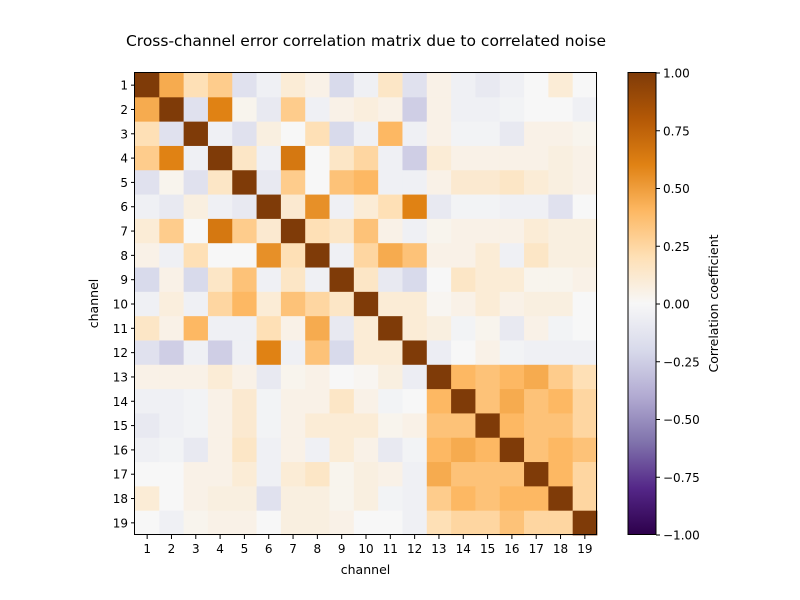  What do you see at coordinates (245, 549) in the screenshot?
I see `x-tick-label: 5` at bounding box center [245, 549].